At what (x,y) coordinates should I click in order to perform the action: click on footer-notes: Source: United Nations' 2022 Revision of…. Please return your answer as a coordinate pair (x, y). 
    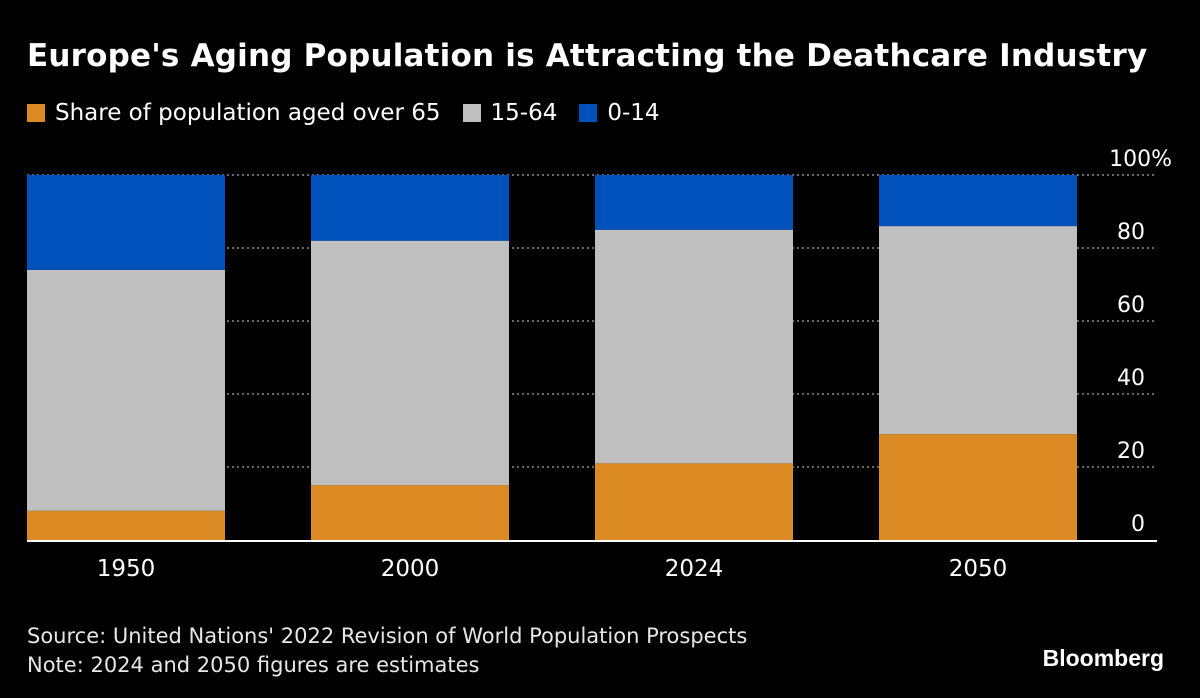
    Looking at the image, I should click on (387, 651).